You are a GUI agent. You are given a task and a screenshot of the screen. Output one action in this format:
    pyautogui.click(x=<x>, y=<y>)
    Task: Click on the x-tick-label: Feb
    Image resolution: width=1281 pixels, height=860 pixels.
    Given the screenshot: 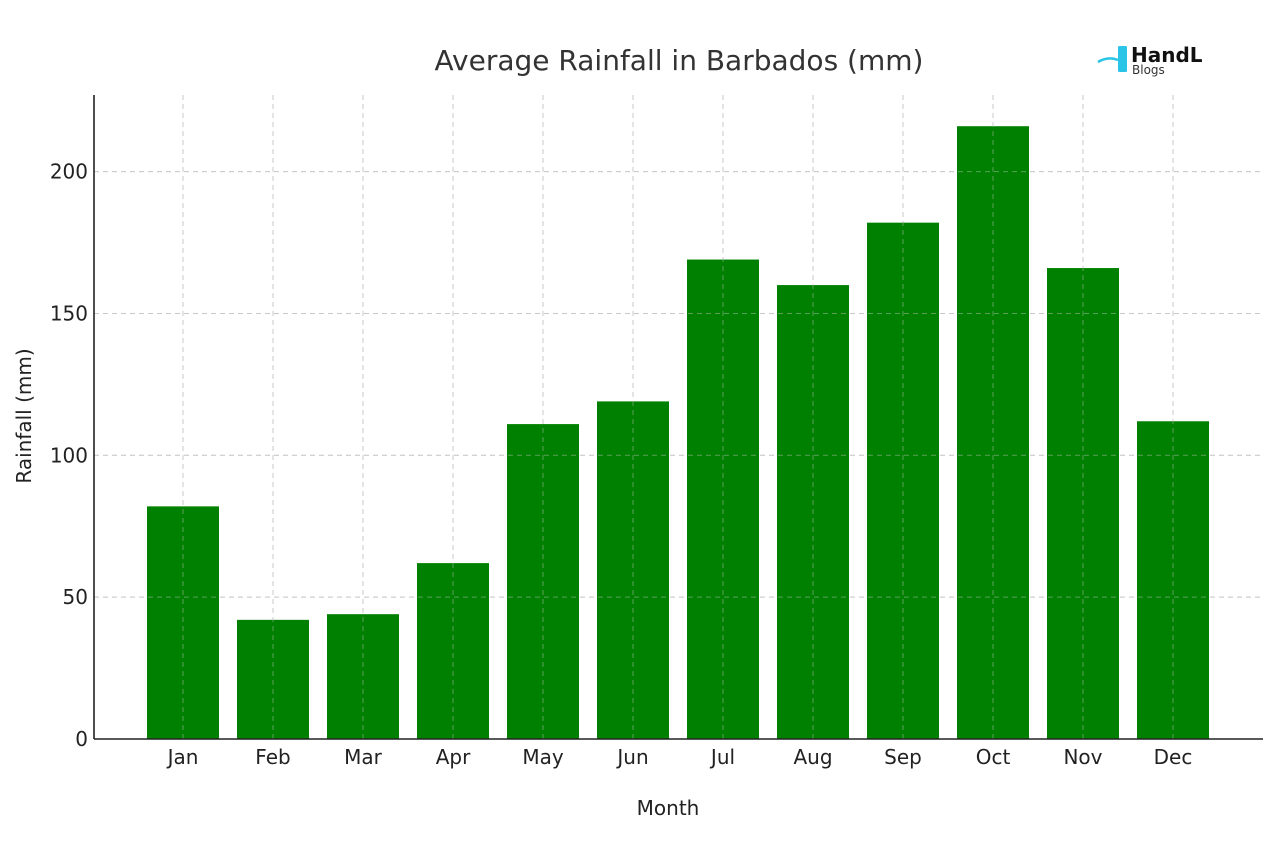 What is the action you would take?
    pyautogui.click(x=272, y=757)
    